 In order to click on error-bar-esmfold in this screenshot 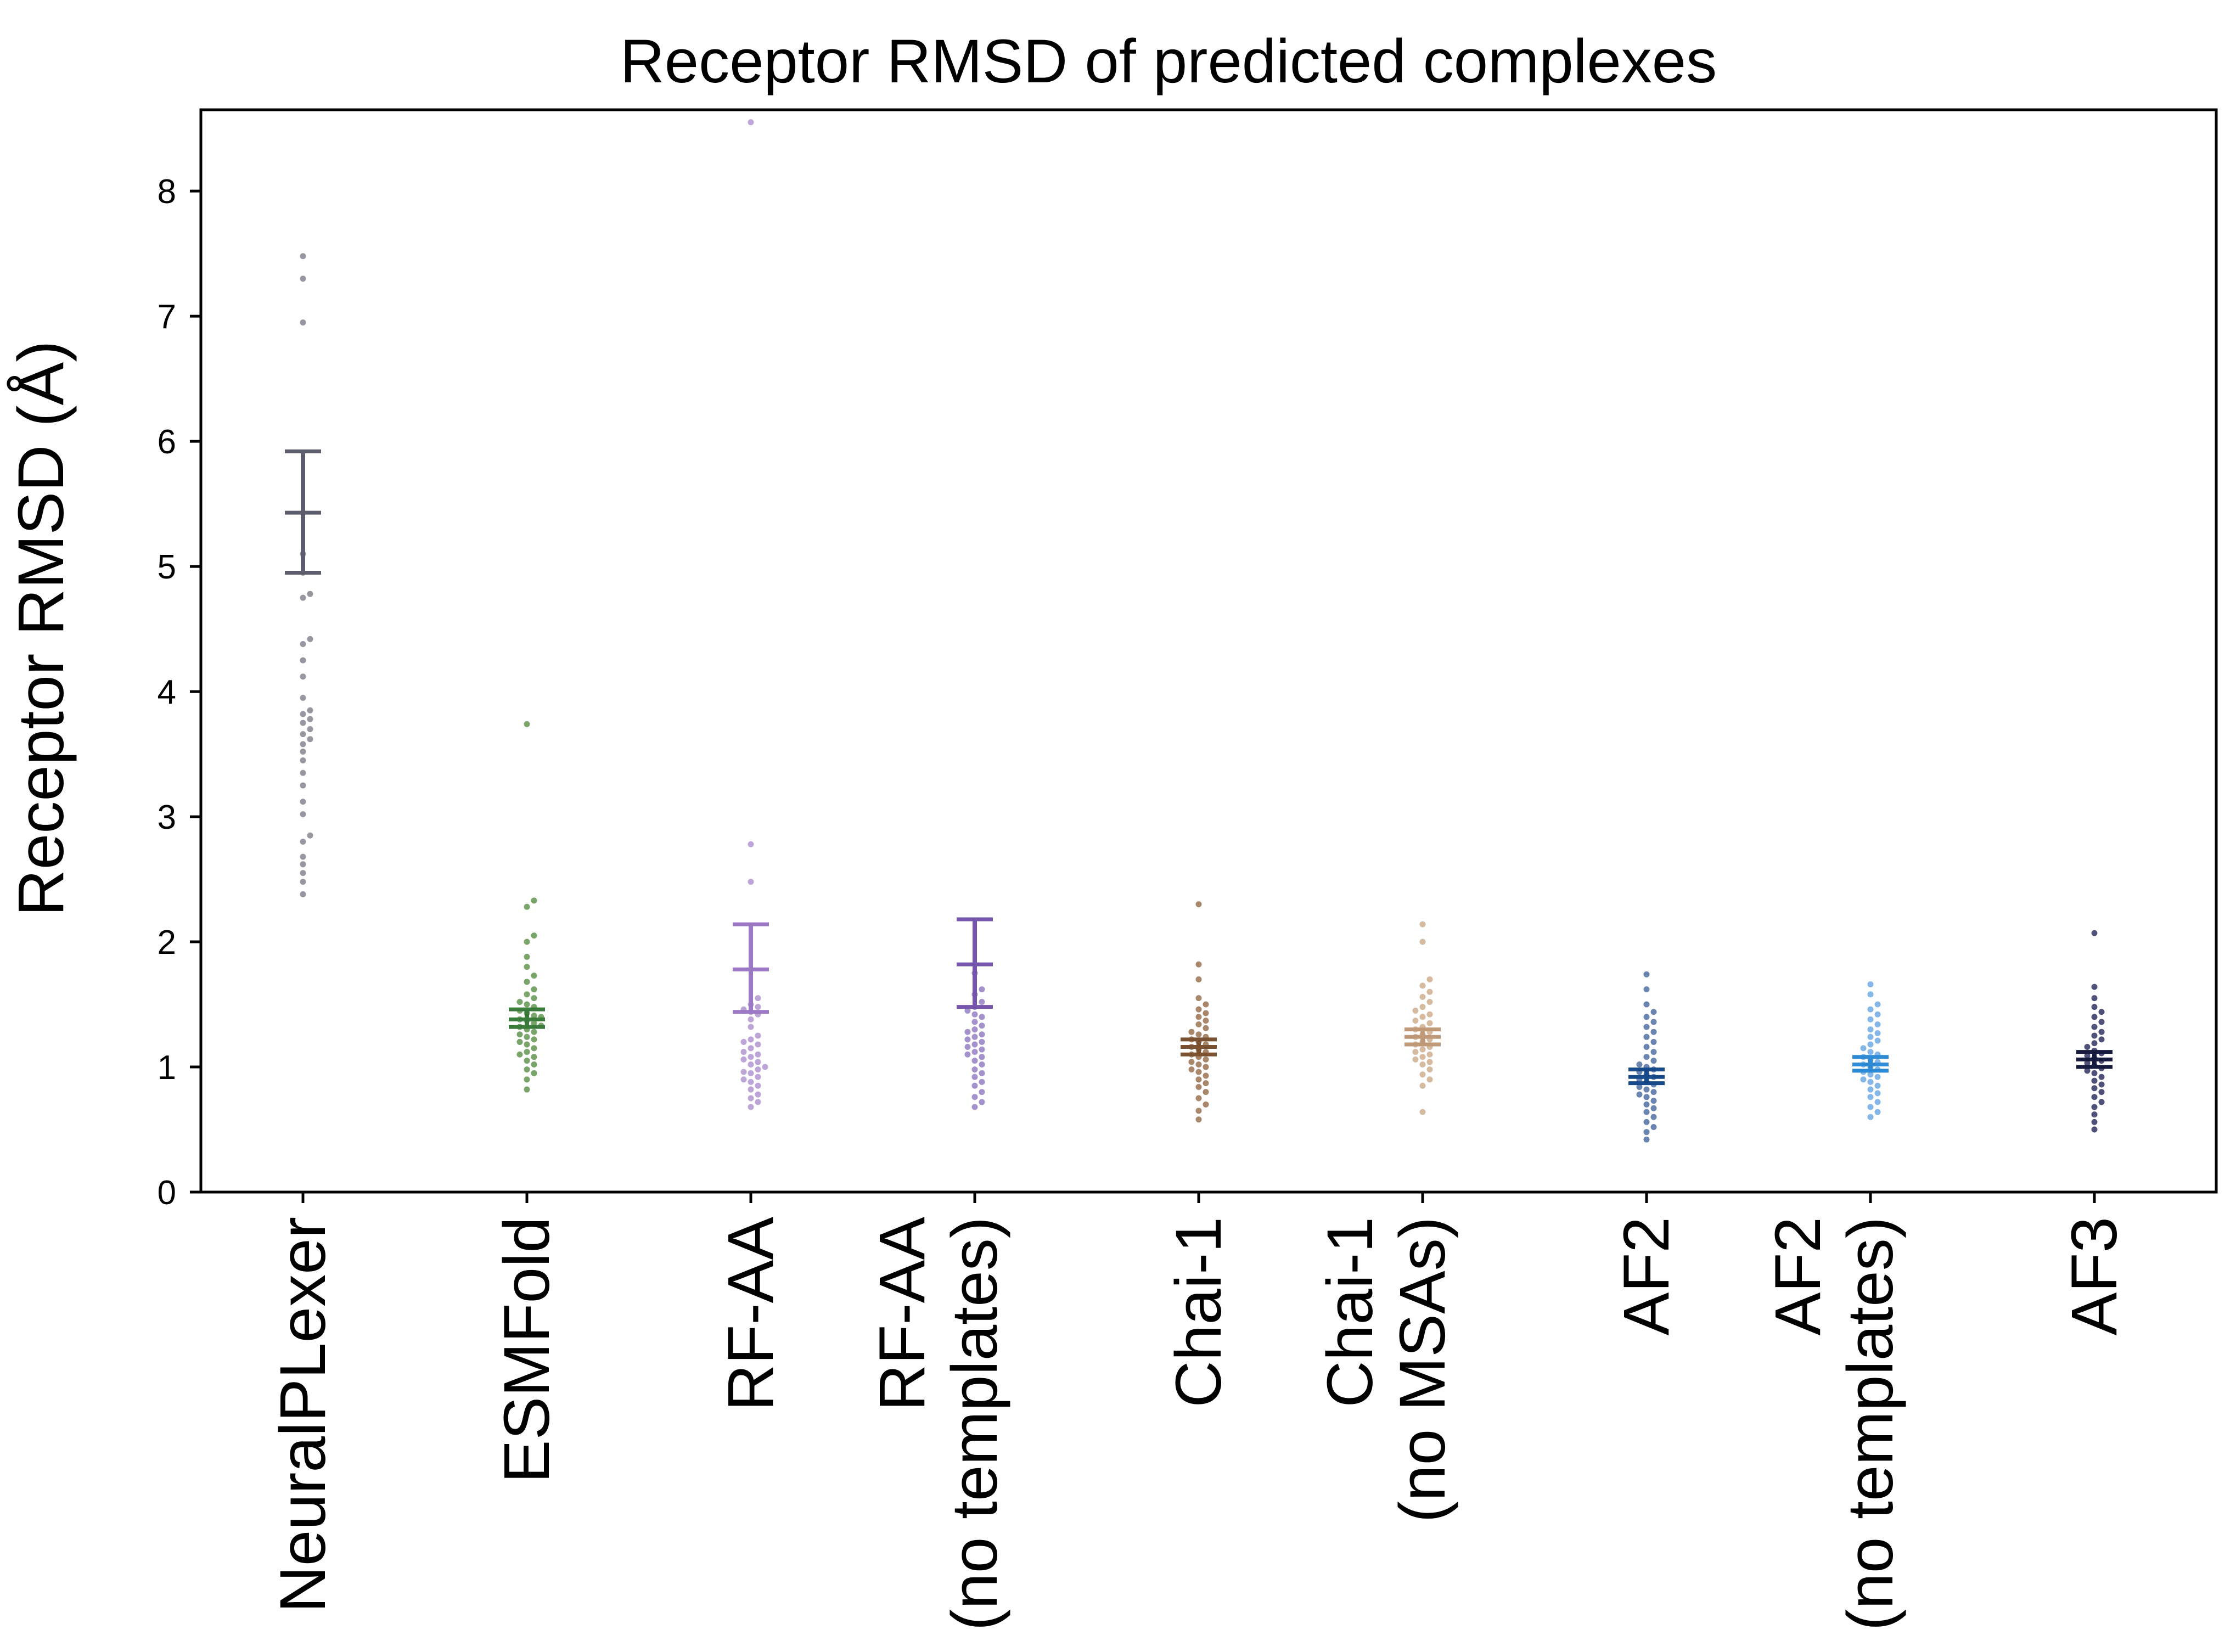, I will do `click(527, 1018)`.